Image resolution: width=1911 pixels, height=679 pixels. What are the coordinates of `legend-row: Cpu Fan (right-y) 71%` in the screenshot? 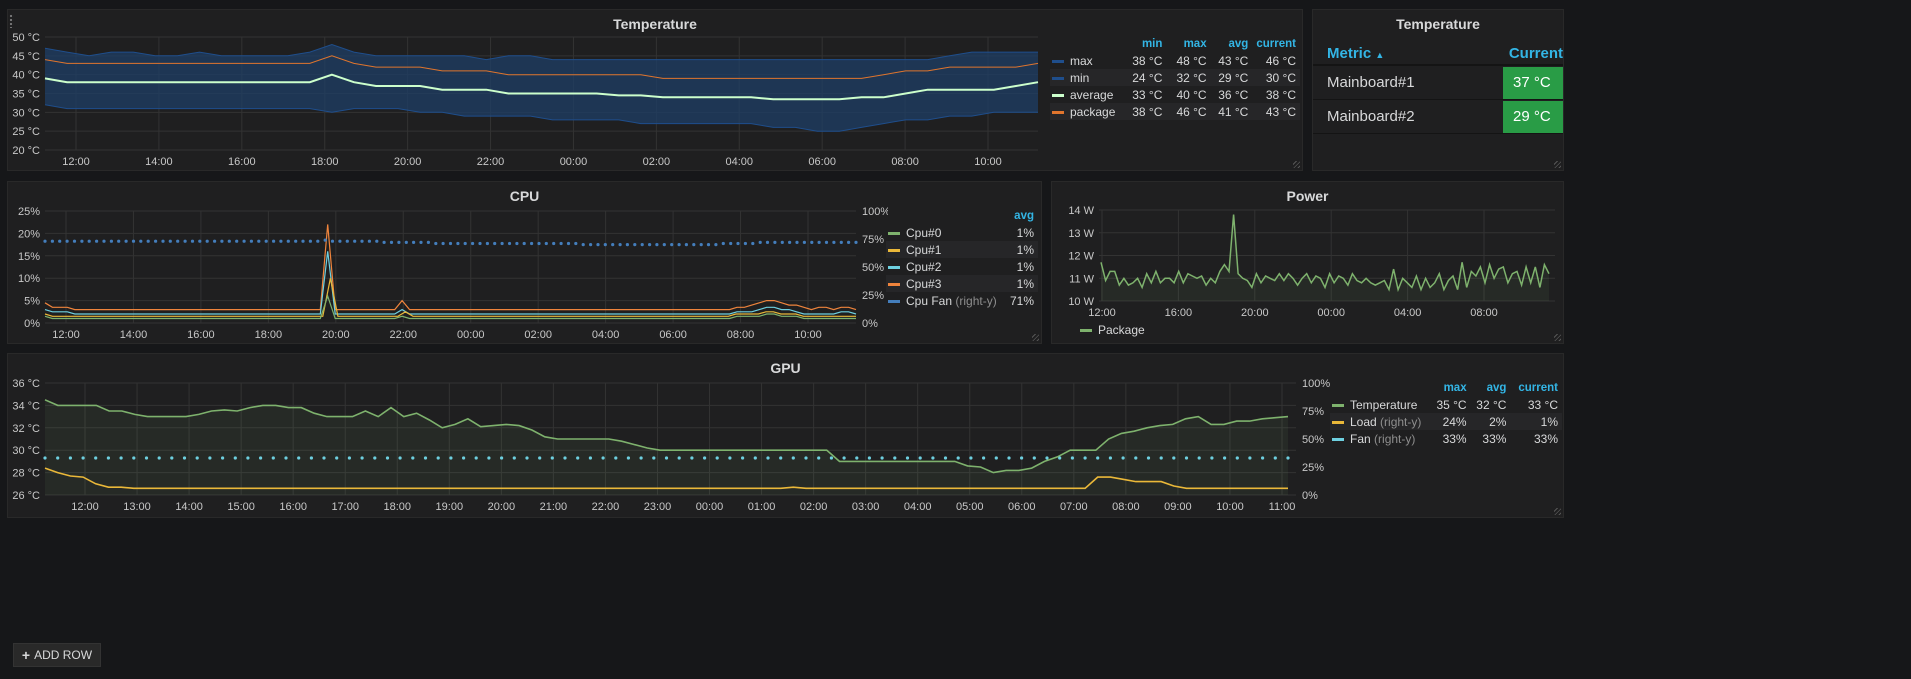 It's located at (962, 300).